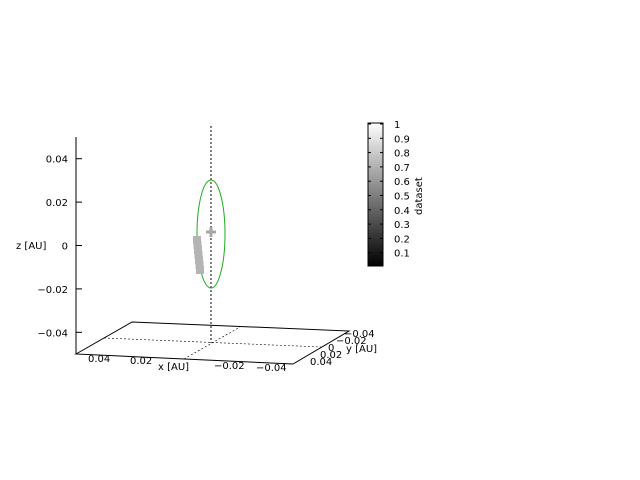  I want to click on colorbar-tick-label: 0.6, so click(402, 182).